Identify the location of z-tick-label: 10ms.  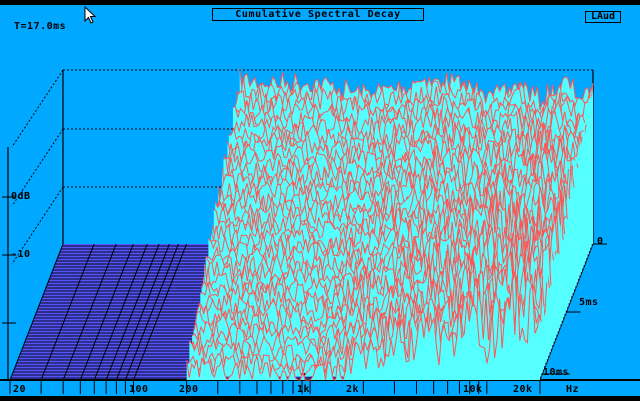
(556, 372).